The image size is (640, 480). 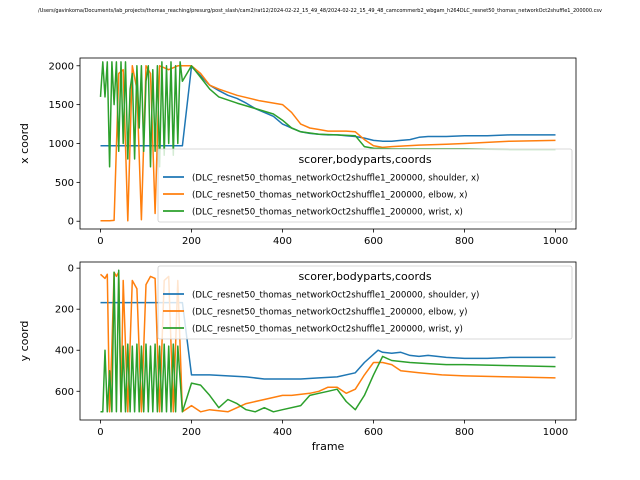 I want to click on y-tick-label: 200, so click(x=64, y=310).